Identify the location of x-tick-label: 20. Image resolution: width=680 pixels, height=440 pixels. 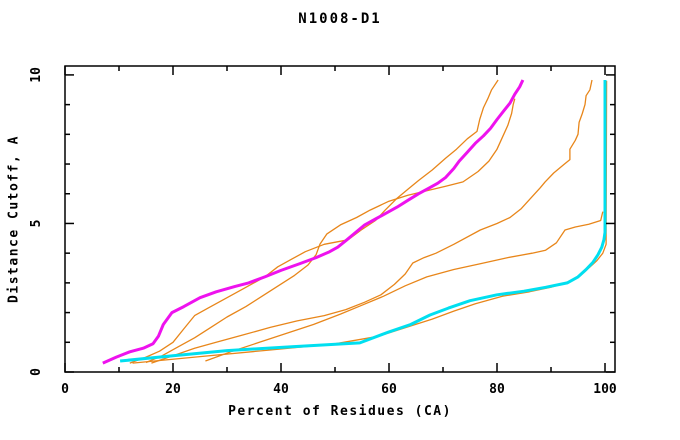
(173, 389).